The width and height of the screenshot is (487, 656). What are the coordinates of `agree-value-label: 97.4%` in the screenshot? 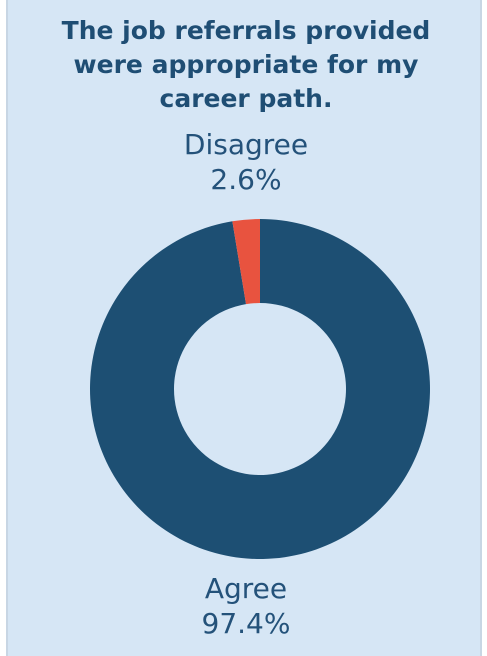 It's located at (246, 623).